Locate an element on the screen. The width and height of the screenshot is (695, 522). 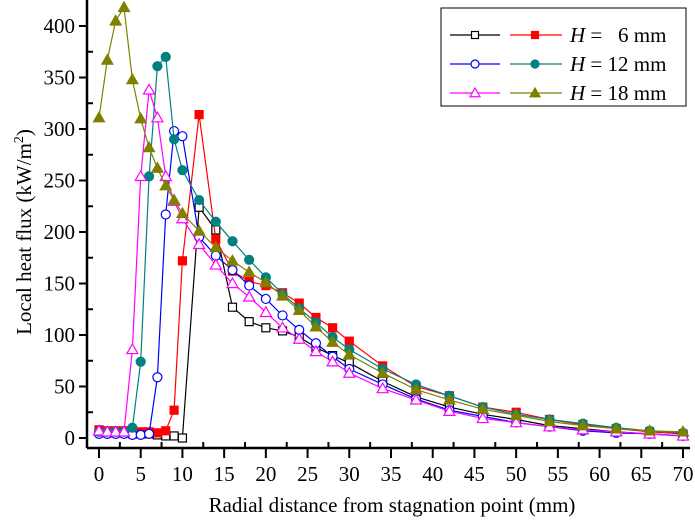
x-tick-label: 55 is located at coordinates (557, 474).